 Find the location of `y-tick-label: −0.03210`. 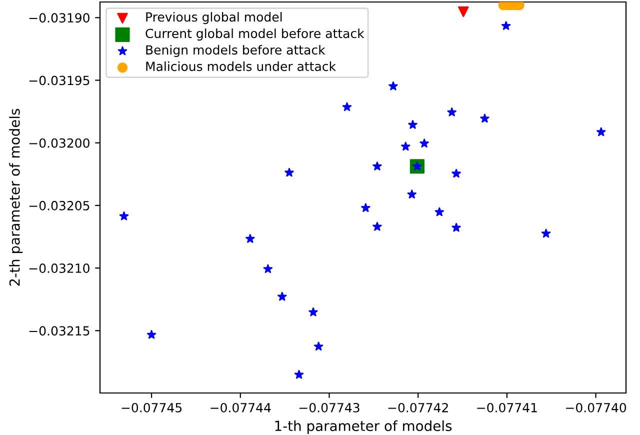

y-tick-label: −0.03210 is located at coordinates (59, 268).